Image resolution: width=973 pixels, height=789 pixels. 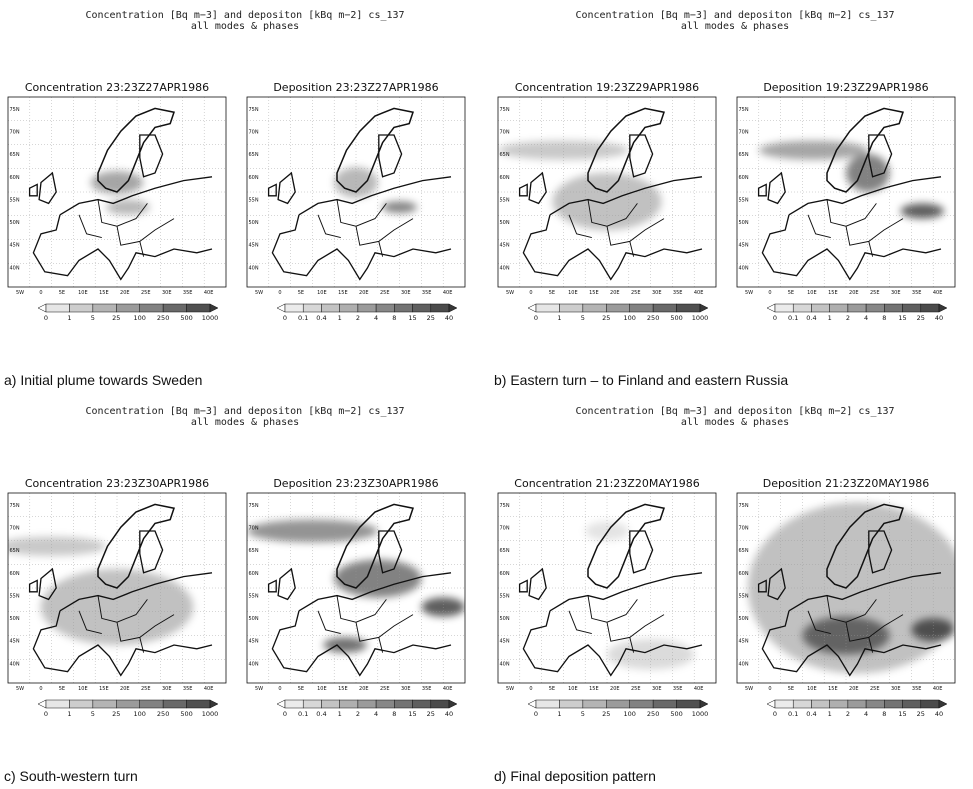 What do you see at coordinates (902, 714) in the screenshot?
I see `colorbar-label: 15` at bounding box center [902, 714].